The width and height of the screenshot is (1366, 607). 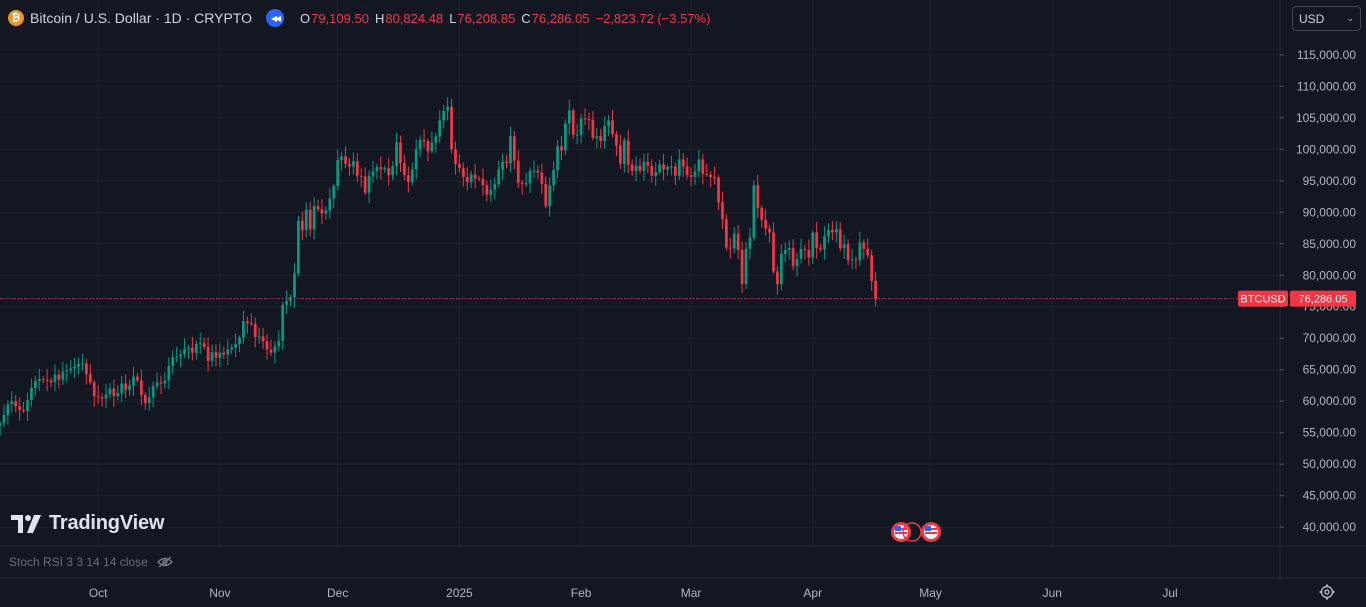 What do you see at coordinates (1330, 464) in the screenshot?
I see `y-tick-label: 50,000.00` at bounding box center [1330, 464].